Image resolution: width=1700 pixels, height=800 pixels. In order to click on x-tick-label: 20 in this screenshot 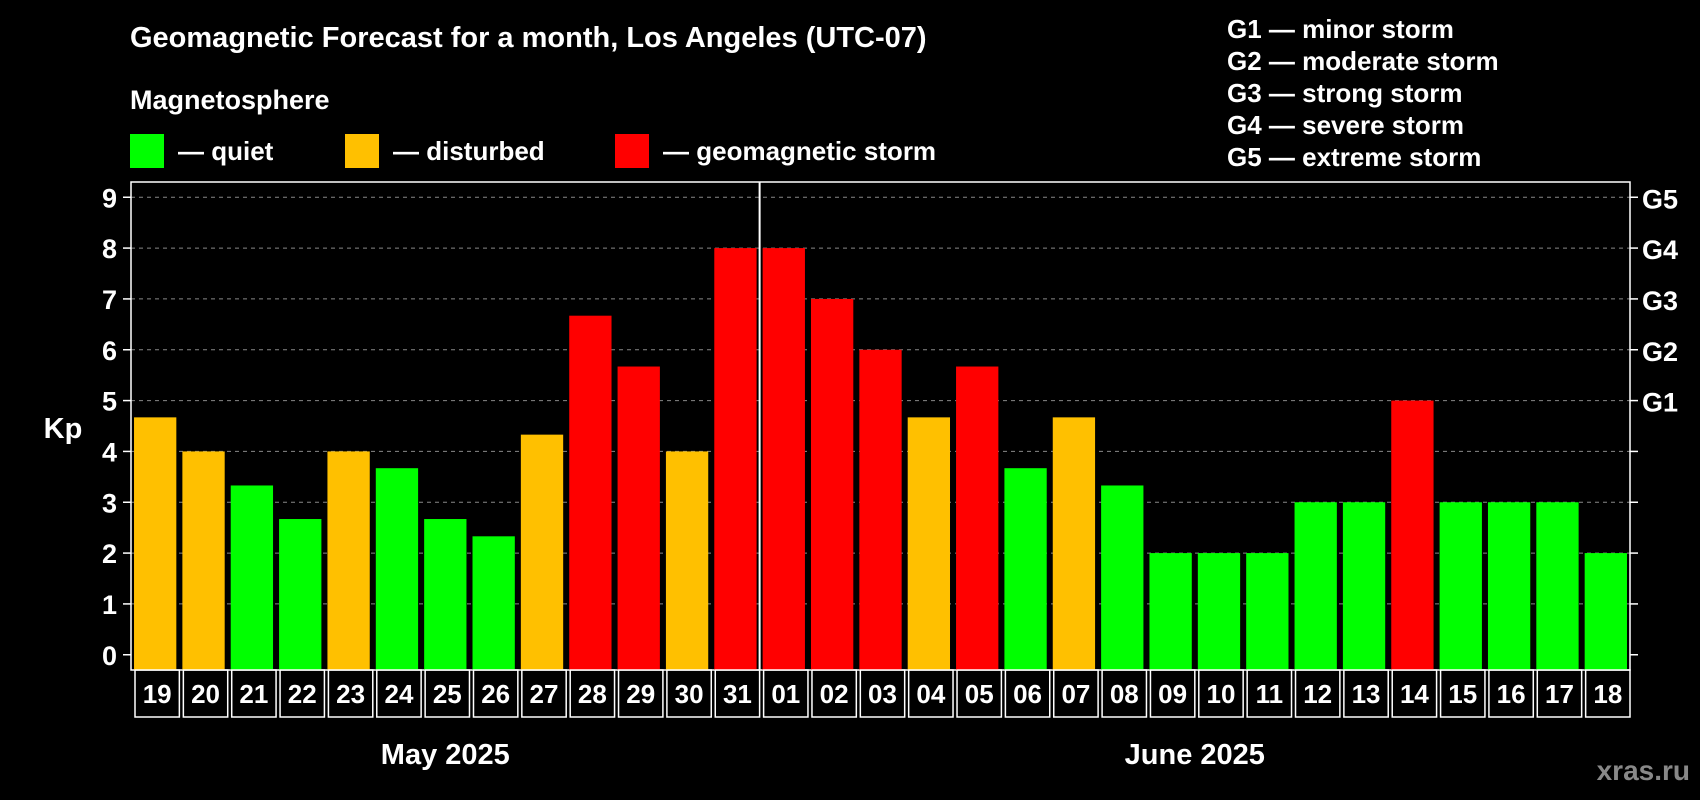, I will do `click(205, 694)`.